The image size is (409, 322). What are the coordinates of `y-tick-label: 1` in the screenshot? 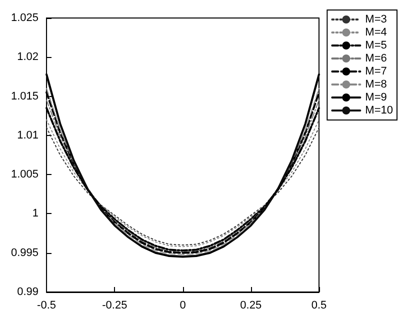 It's located at (35, 214).